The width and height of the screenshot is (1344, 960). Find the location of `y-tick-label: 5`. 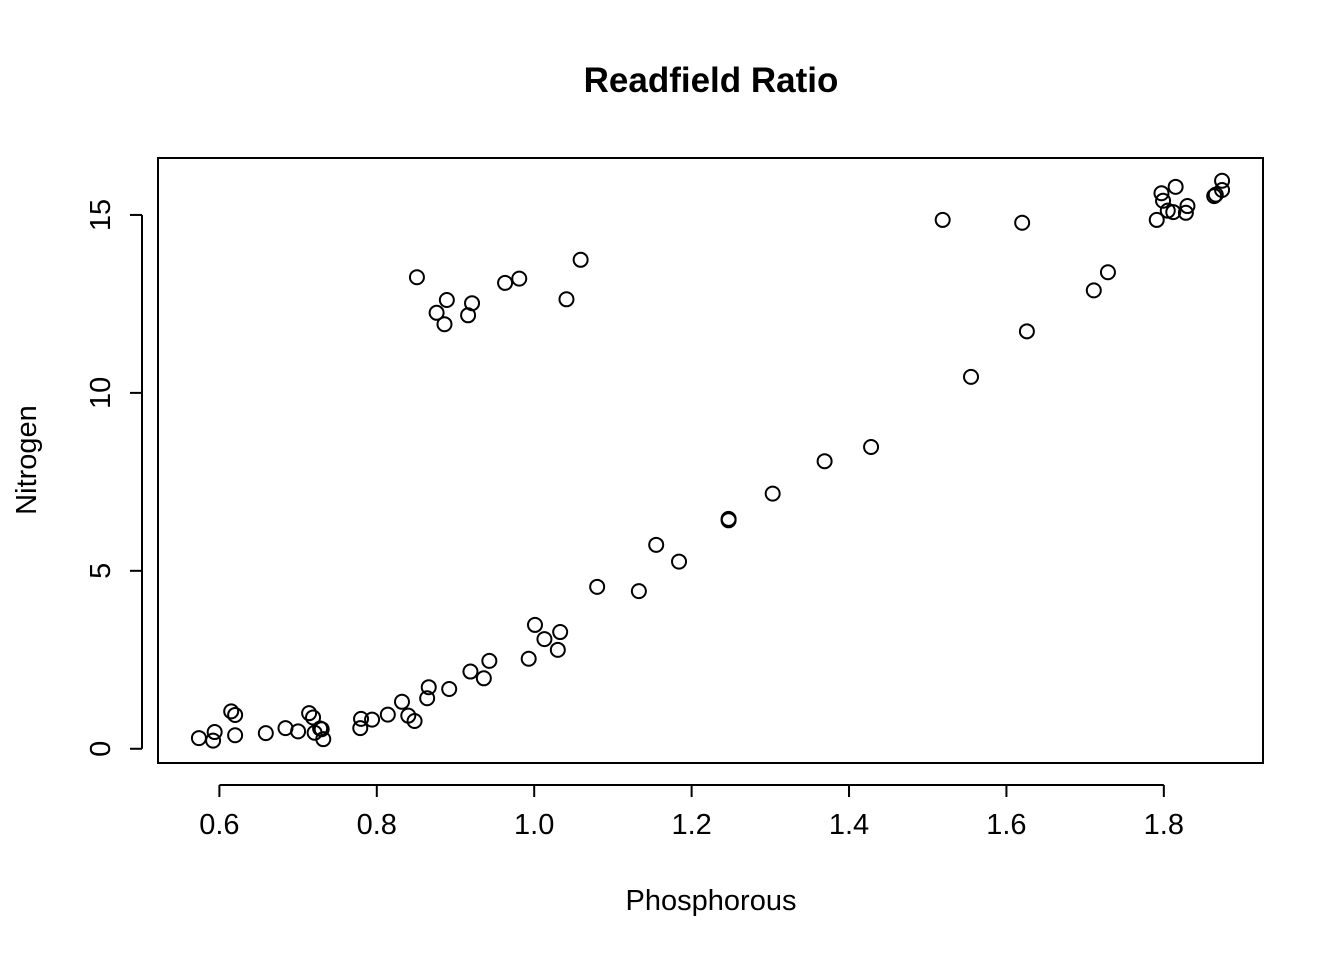

y-tick-label: 5 is located at coordinates (101, 571).